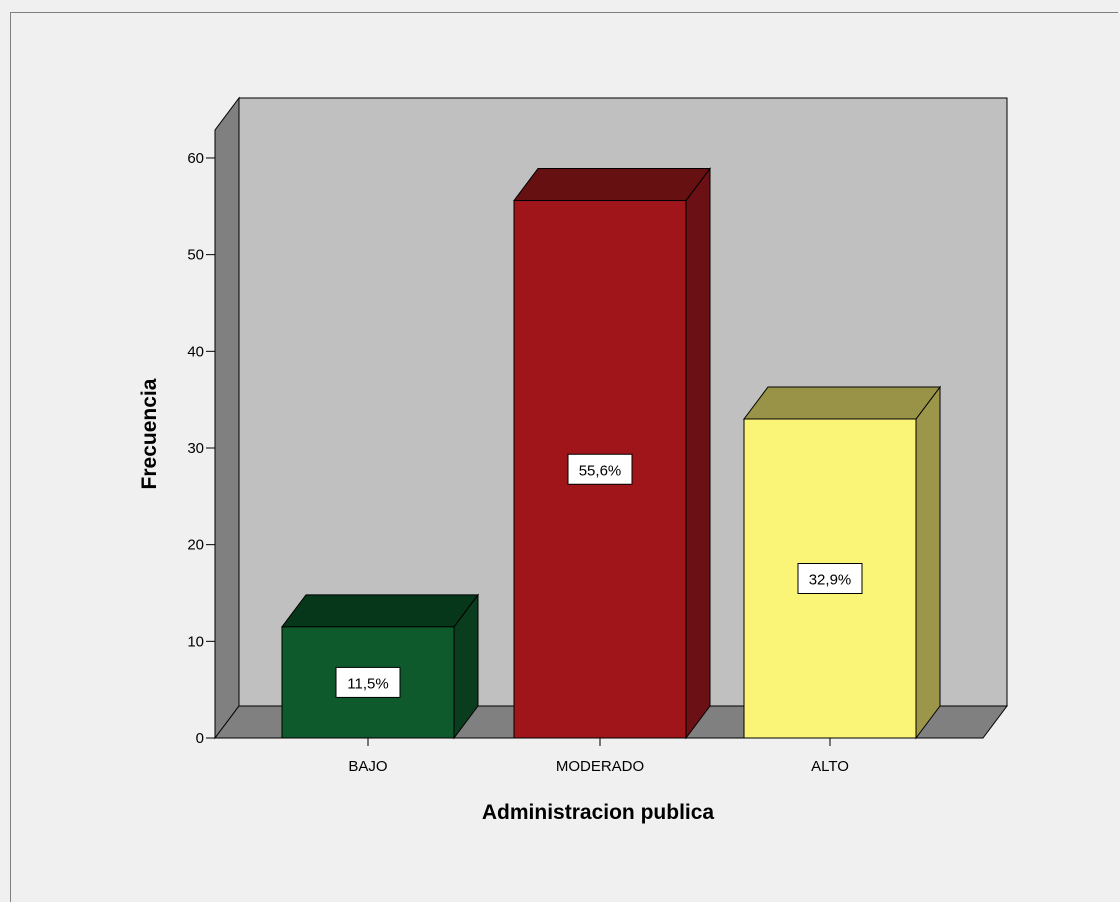 This screenshot has width=1120, height=902. What do you see at coordinates (195, 641) in the screenshot?
I see `y-tick-label: 10` at bounding box center [195, 641].